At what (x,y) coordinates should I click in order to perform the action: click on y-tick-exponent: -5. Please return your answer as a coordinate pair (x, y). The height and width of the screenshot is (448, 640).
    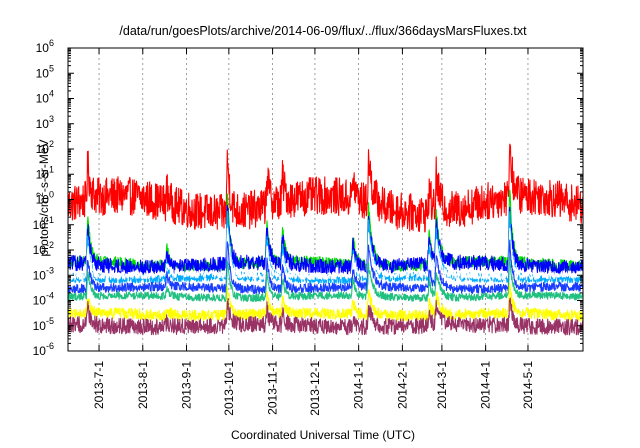
    Looking at the image, I should click on (50, 321).